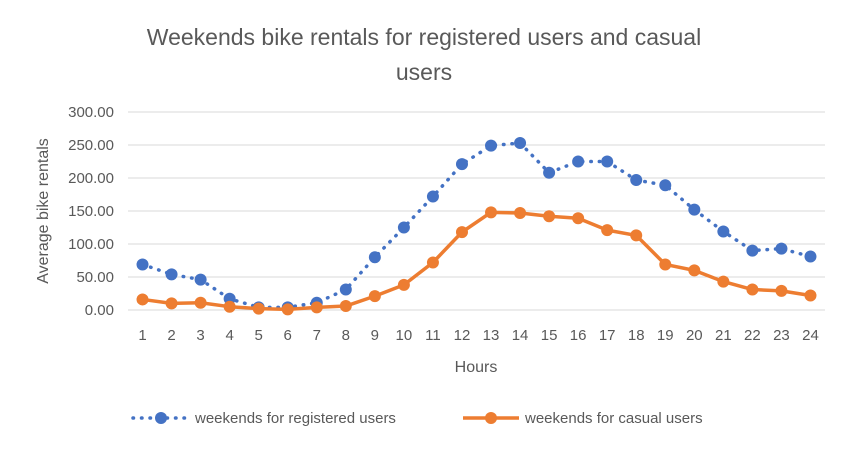 Image resolution: width=847 pixels, height=454 pixels. I want to click on legend-item-registered: weekends for registered users, so click(263, 418).